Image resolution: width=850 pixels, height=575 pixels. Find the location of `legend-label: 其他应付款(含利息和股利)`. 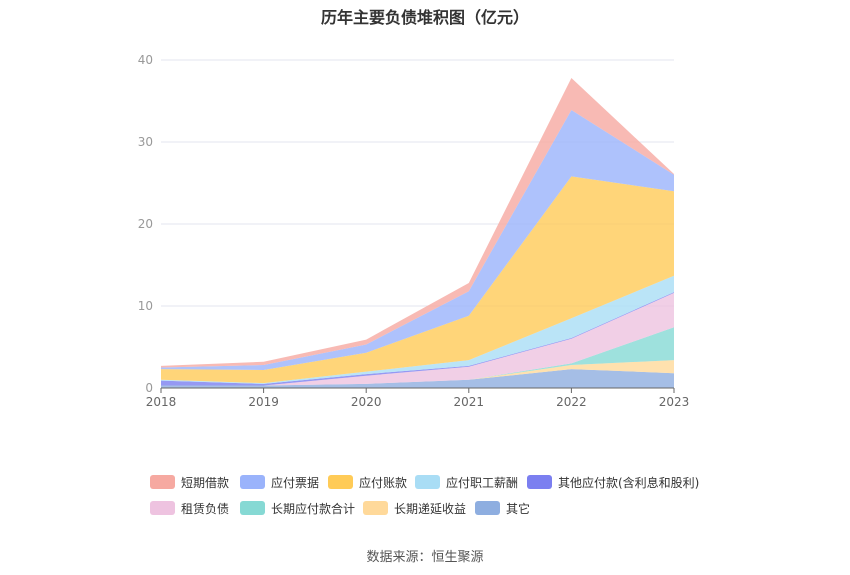

legend-label: 其他应付款(含利息和股利) is located at coordinates (629, 482).